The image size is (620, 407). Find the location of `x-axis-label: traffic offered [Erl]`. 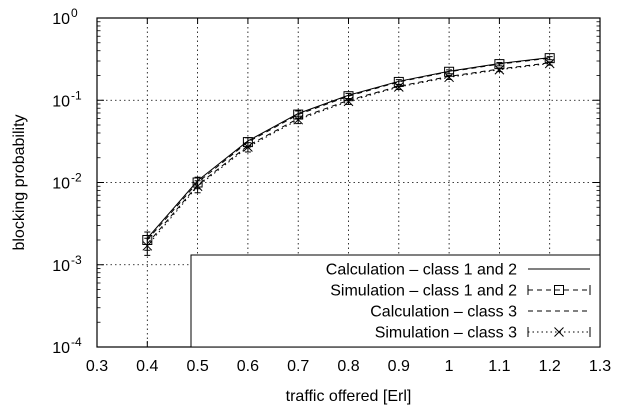

x-axis-label: traffic offered [Erl] is located at coordinates (349, 396).